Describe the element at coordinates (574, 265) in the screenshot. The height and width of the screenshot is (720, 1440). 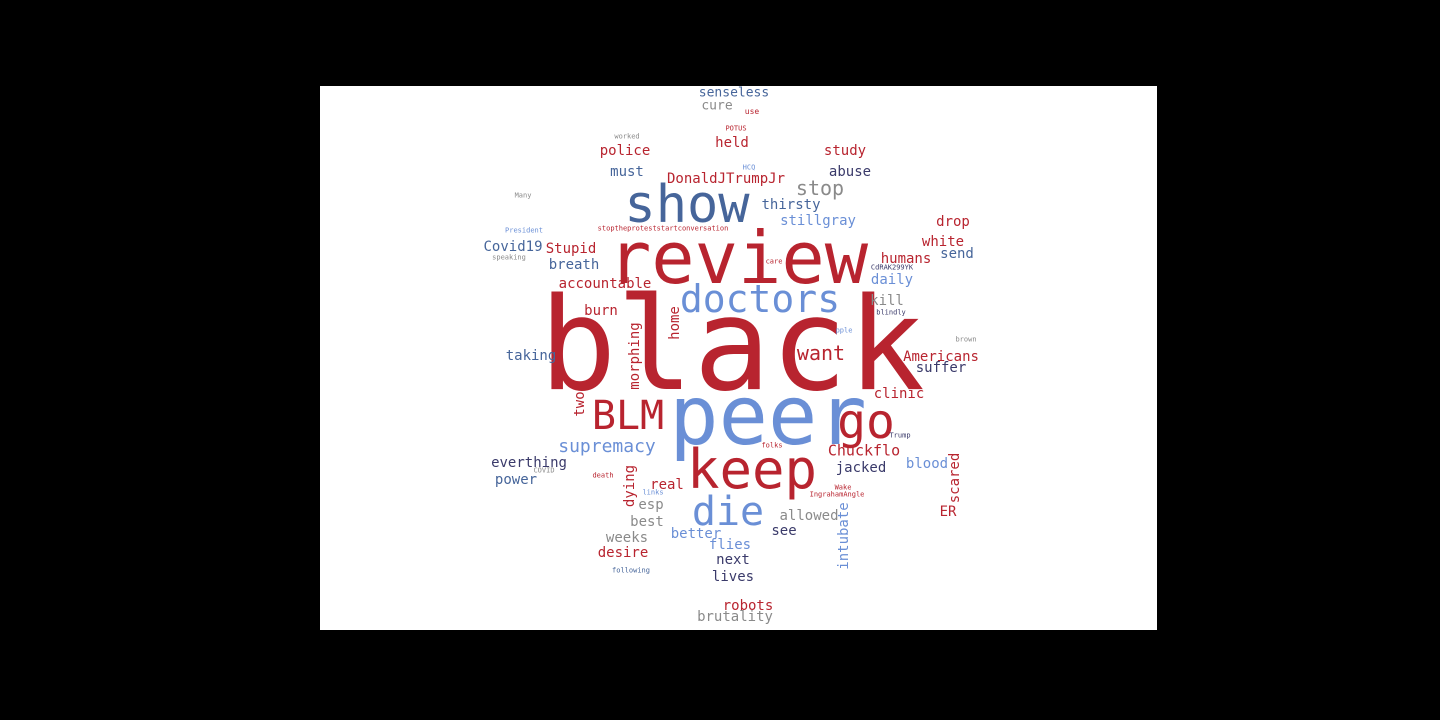
I see `word-breath: breath` at that location.